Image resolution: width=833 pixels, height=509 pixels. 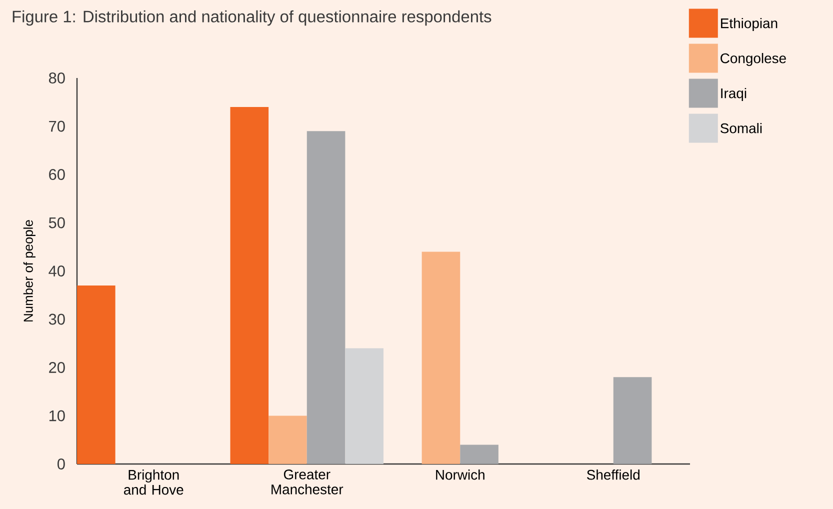 What do you see at coordinates (56, 78) in the screenshot?
I see `y-tick-label: 80` at bounding box center [56, 78].